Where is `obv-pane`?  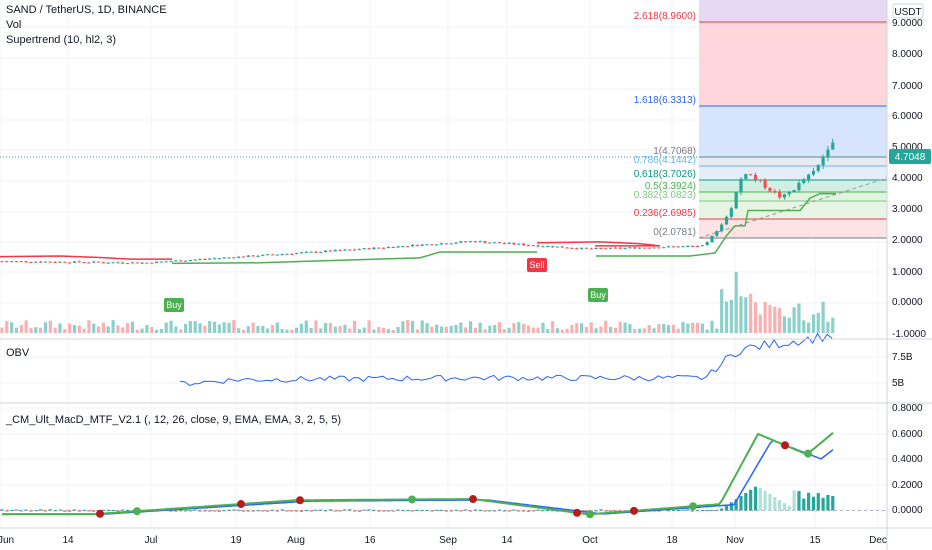
obv-pane is located at coordinates (506, 359).